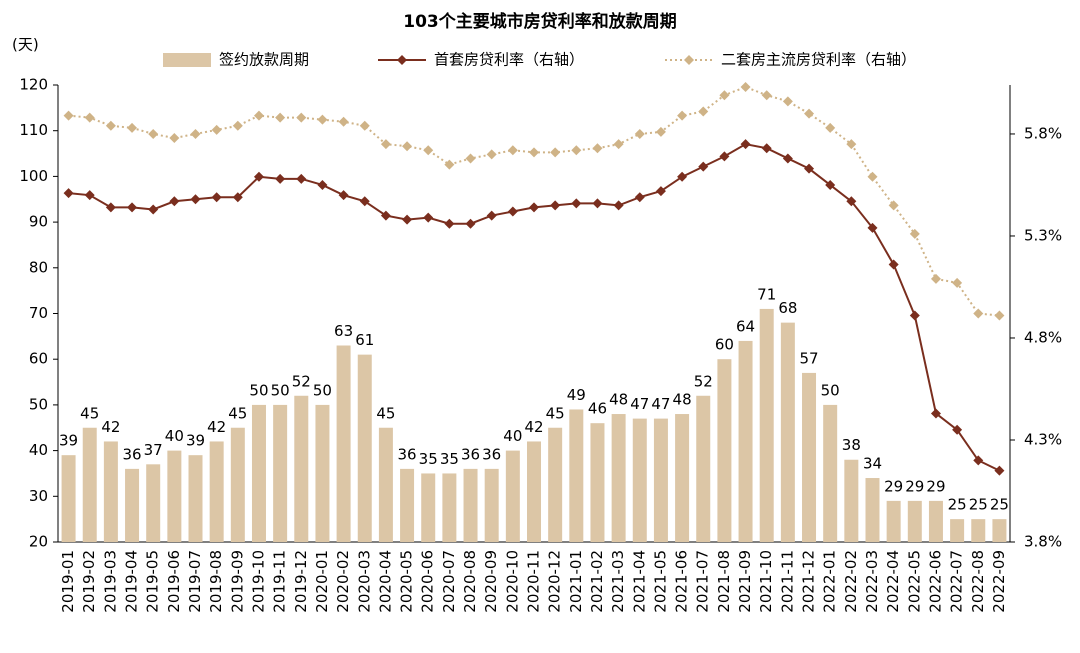 The width and height of the screenshot is (1080, 653). Describe the element at coordinates (978, 581) in the screenshot. I see `x-tick-label: 2022-08` at that location.